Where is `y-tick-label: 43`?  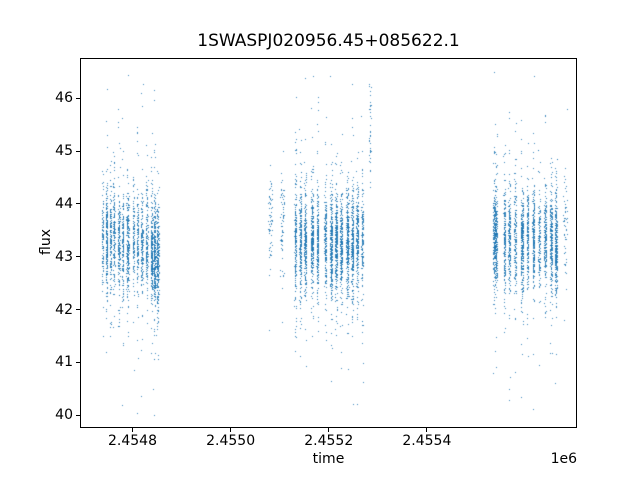 y-tick-label: 43 is located at coordinates (64, 256).